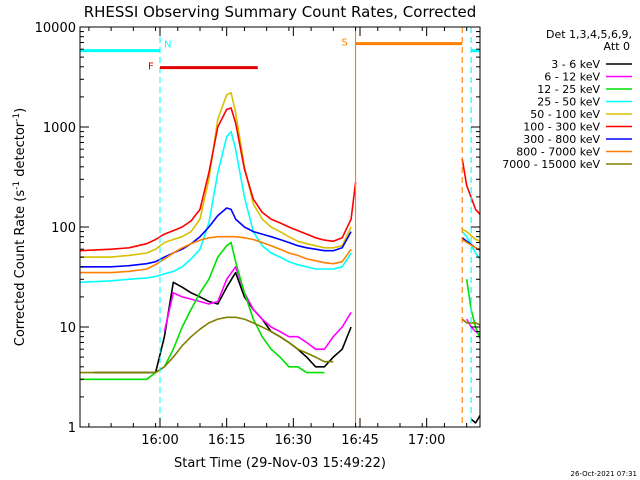 This screenshot has width=640, height=480. I want to click on legend-label-12-25-kev: 12 - 25 keV, so click(568, 89).